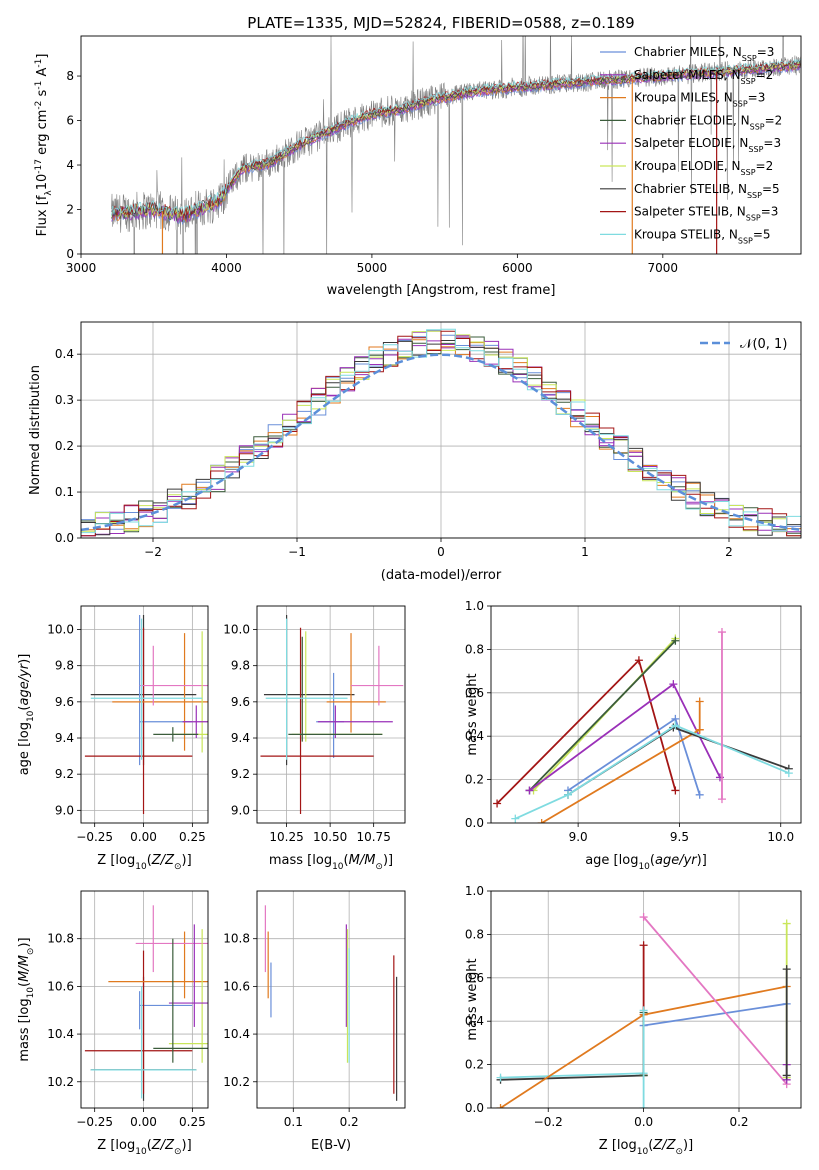 The width and height of the screenshot is (819, 1170). What do you see at coordinates (330, 837) in the screenshot?
I see `x-tick-label: 10.50` at bounding box center [330, 837].